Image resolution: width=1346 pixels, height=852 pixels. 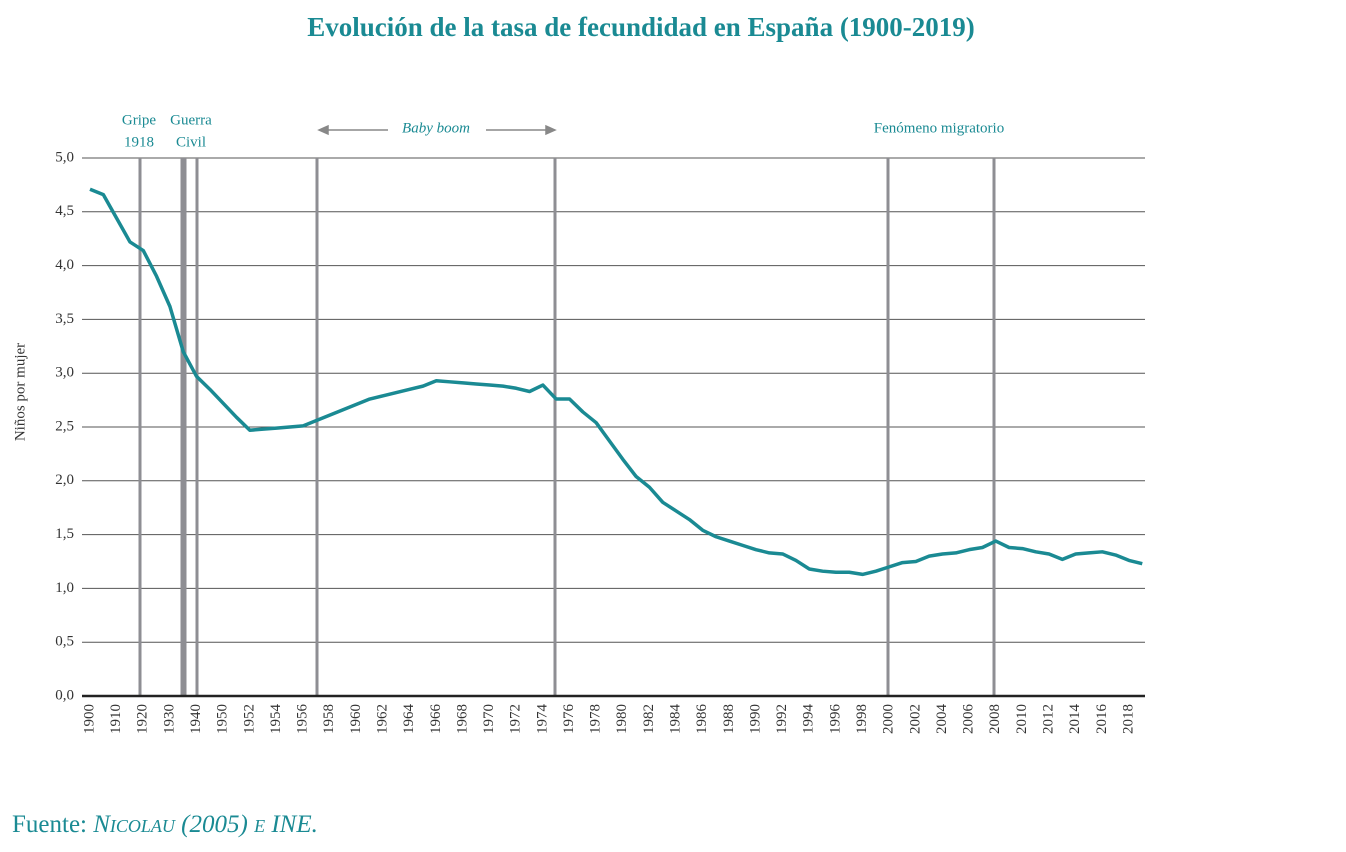 What do you see at coordinates (249, 719) in the screenshot?
I see `x-tick-label: 1952` at bounding box center [249, 719].